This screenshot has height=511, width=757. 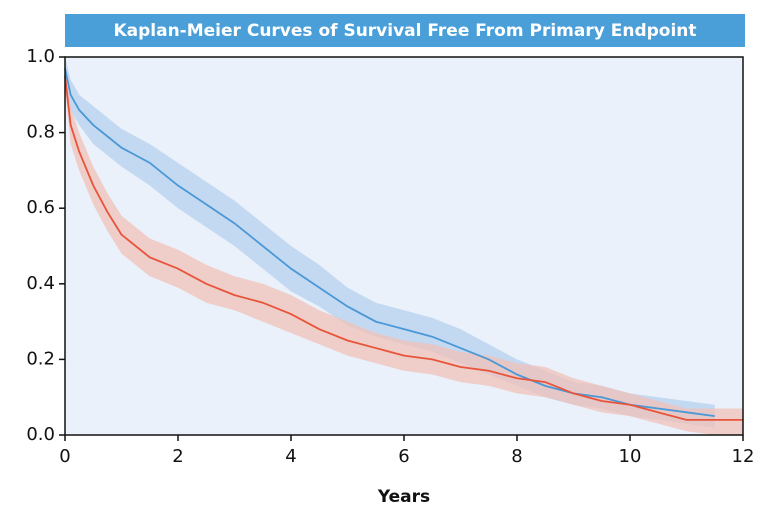 What do you see at coordinates (40, 358) in the screenshot?
I see `y-tick-label: 0.2` at bounding box center [40, 358].